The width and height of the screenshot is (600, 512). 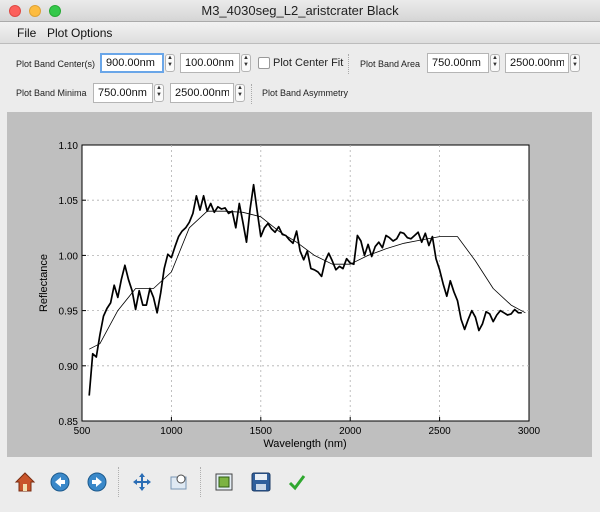 I want to click on x-tick-label: 2000, so click(x=350, y=431).